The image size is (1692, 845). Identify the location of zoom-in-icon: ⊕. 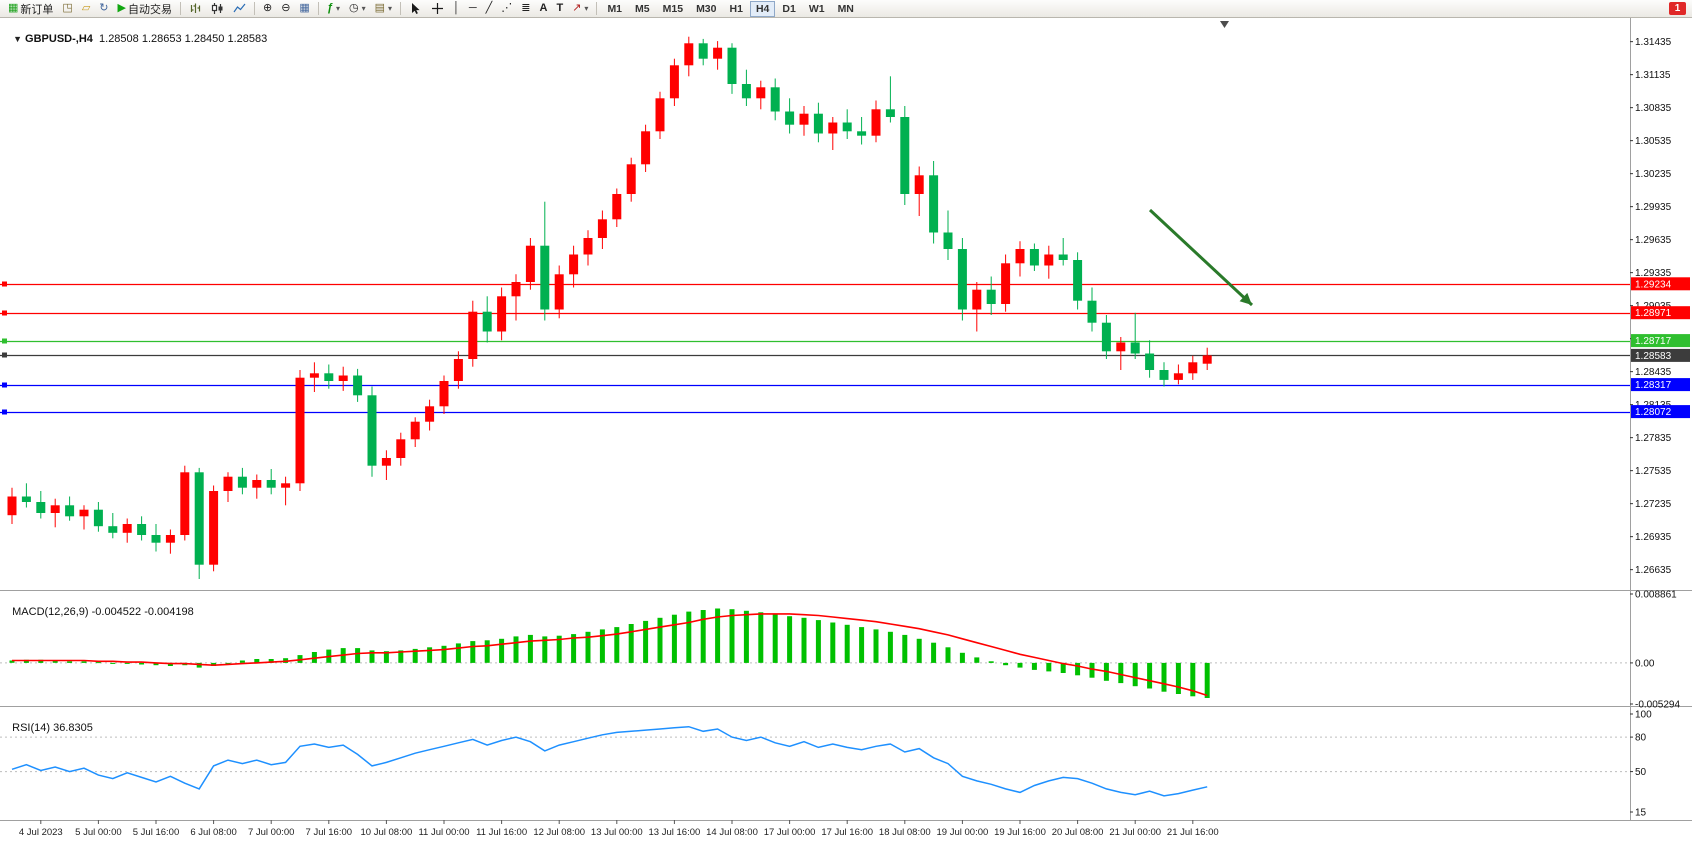
(267, 8).